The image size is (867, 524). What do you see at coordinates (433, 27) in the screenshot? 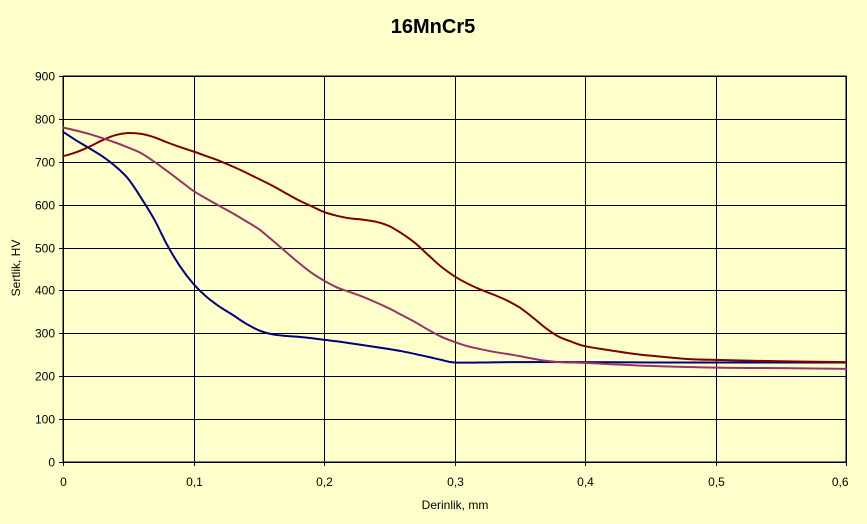
I see `chart-title: 16MnCr5` at bounding box center [433, 27].